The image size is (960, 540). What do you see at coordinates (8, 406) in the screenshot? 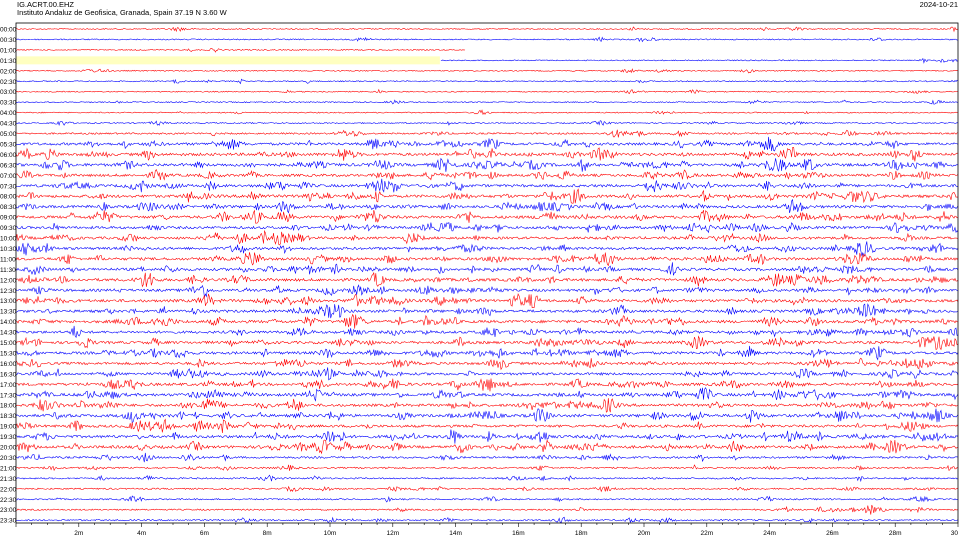
I see `row-label: 18:00` at bounding box center [8, 406].